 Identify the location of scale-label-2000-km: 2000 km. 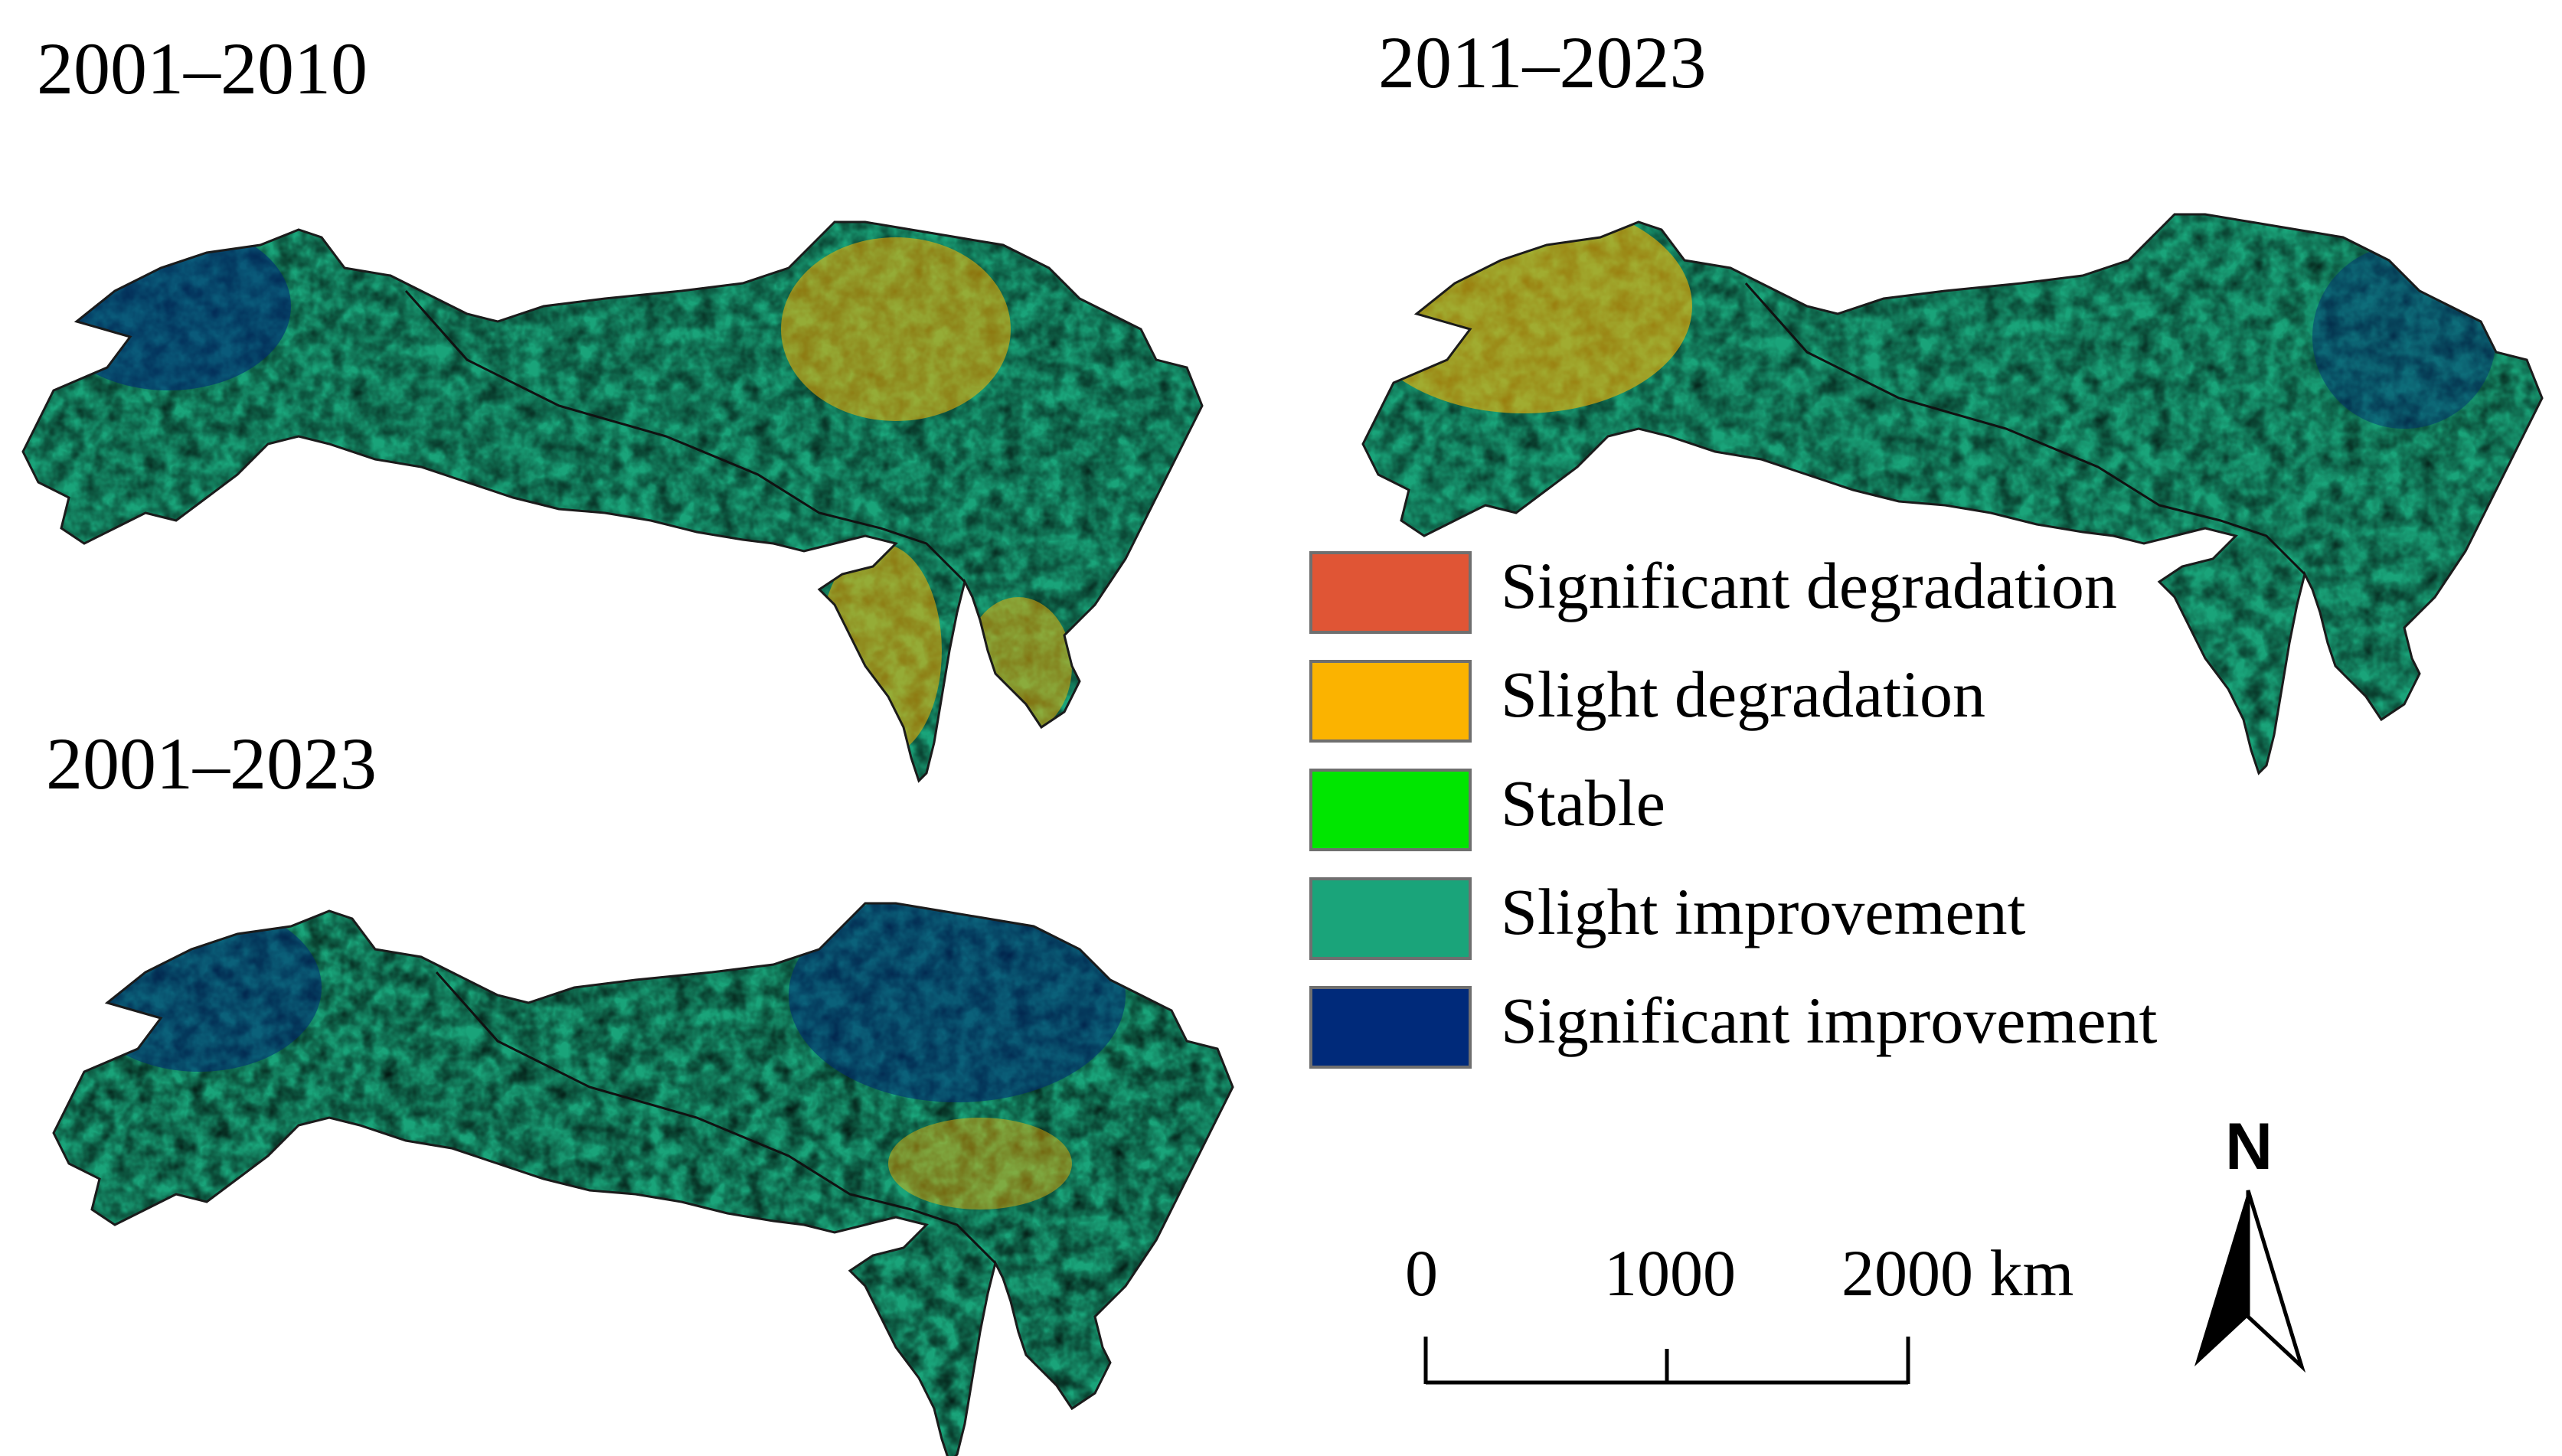
(1957, 1273).